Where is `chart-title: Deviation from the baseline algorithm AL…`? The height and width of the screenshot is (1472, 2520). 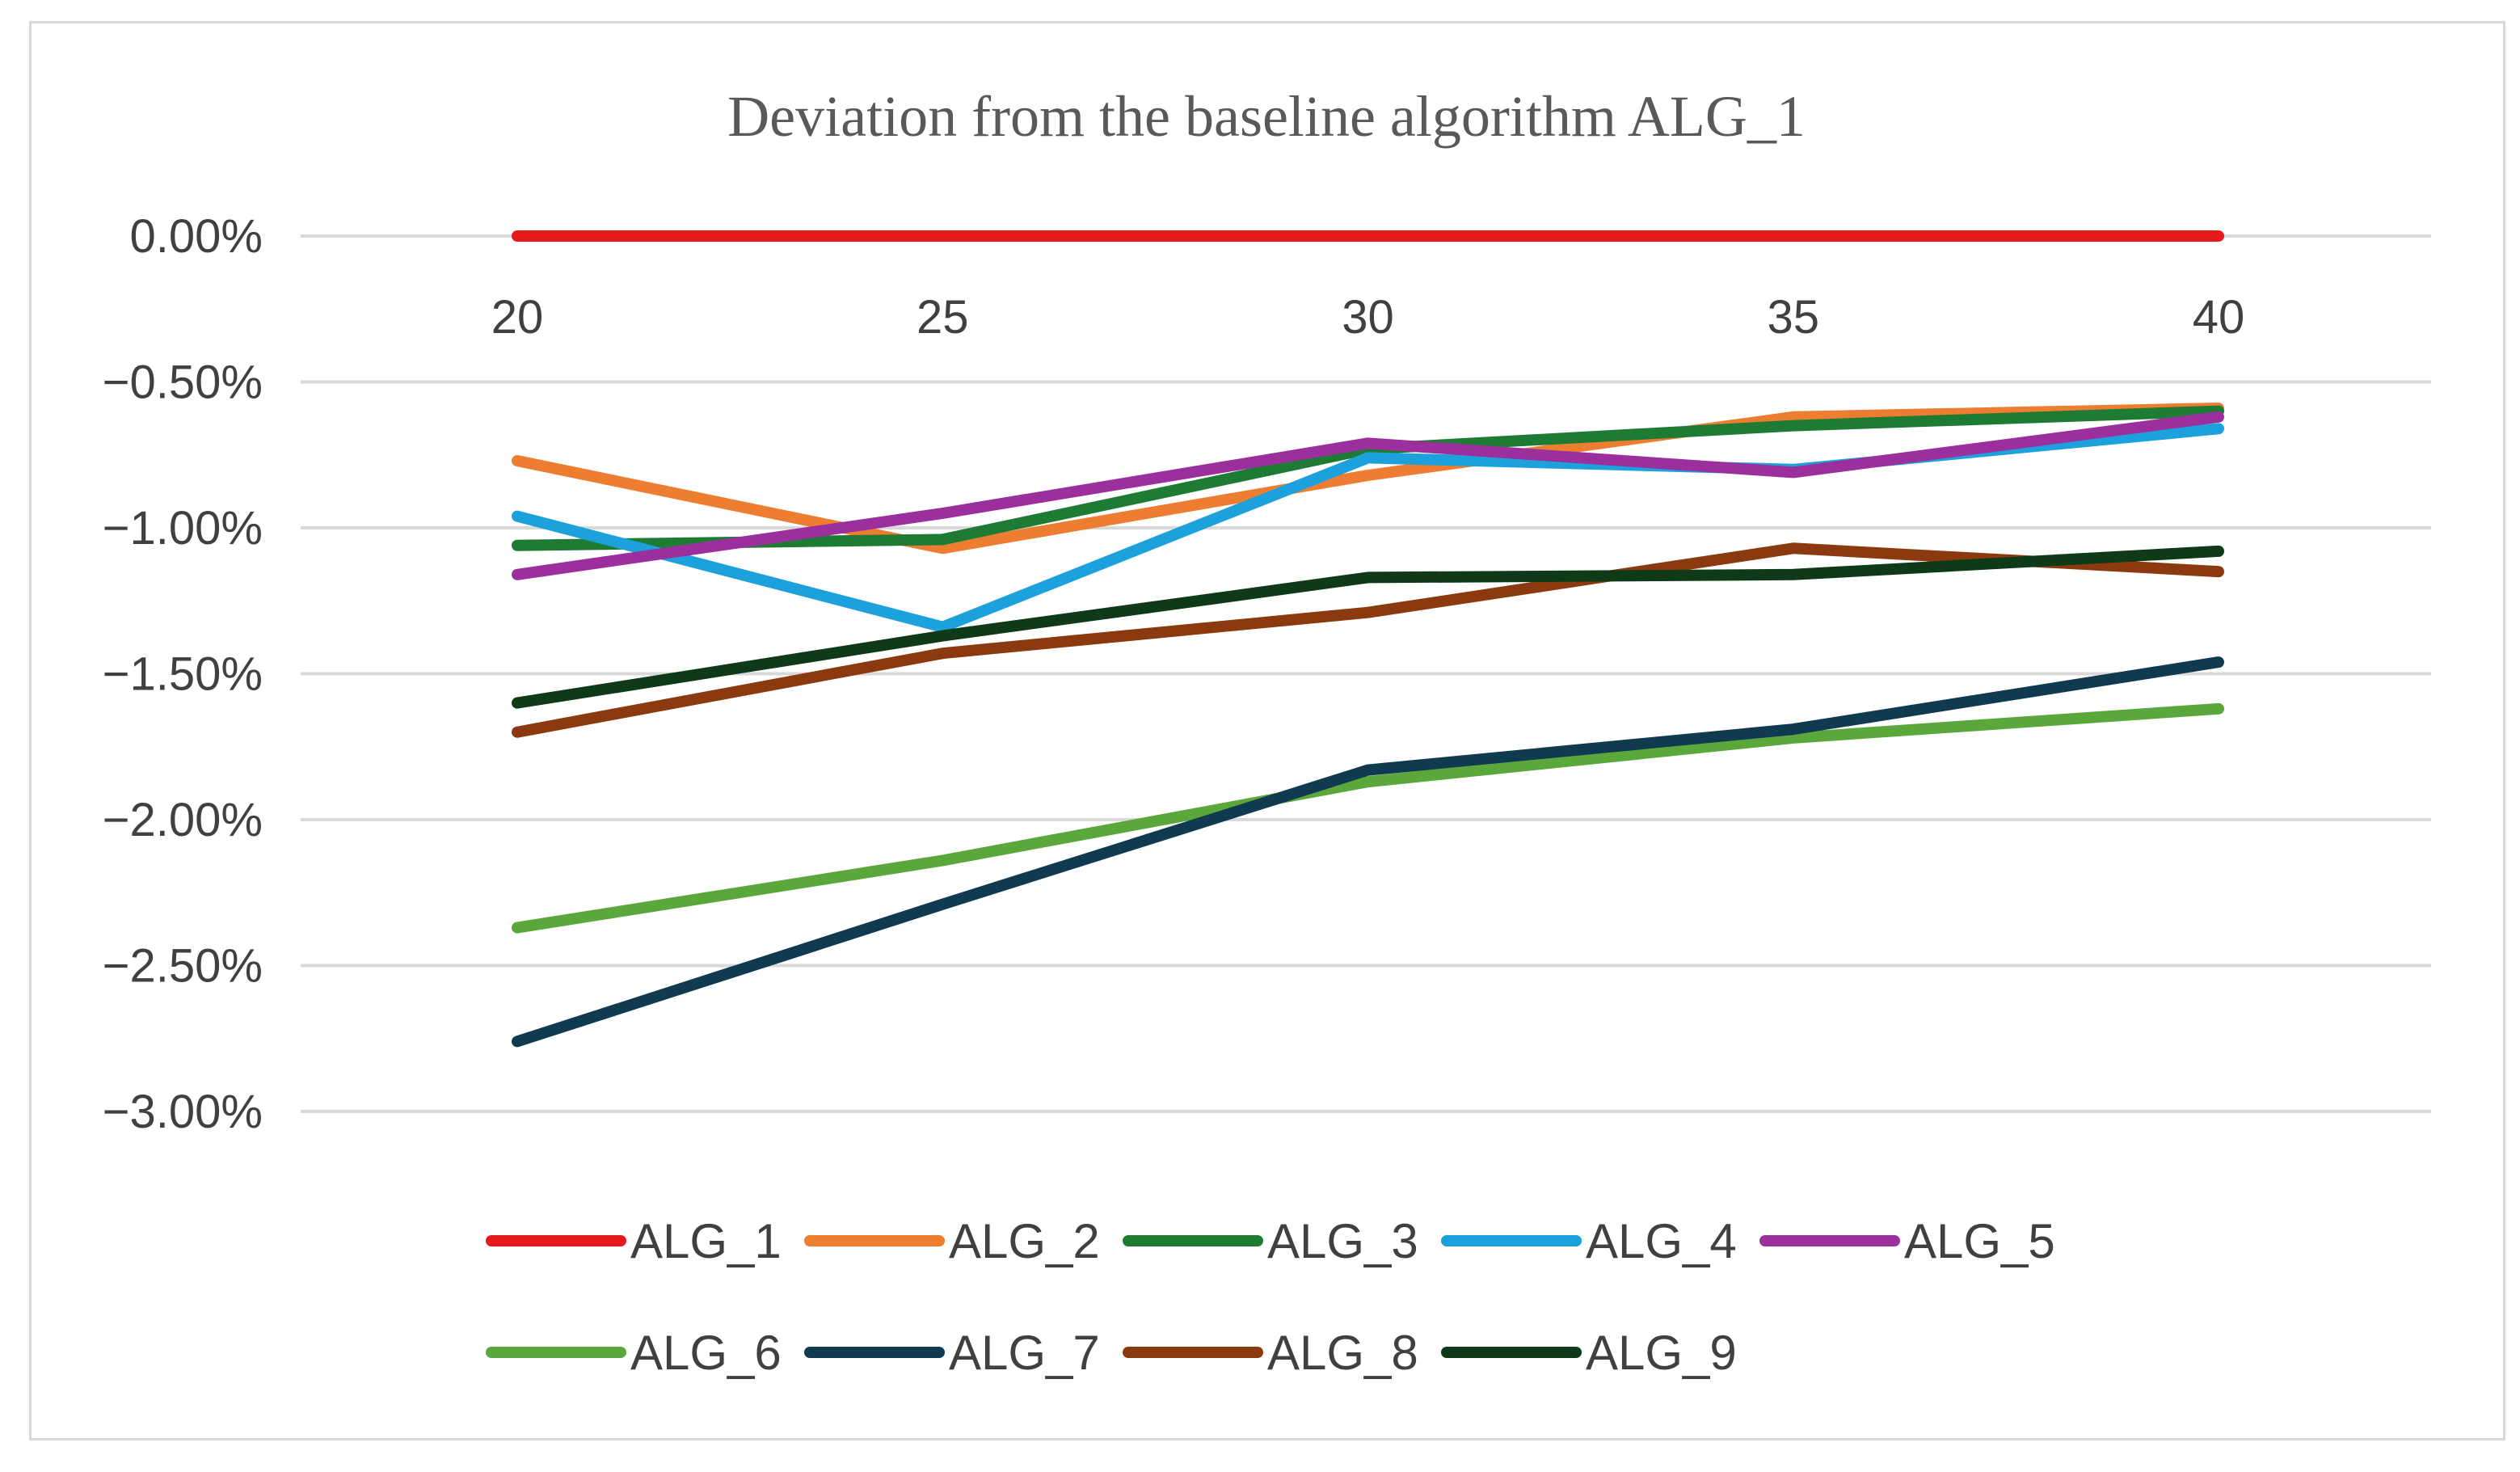 chart-title: Deviation from the baseline algorithm AL… is located at coordinates (1266, 116).